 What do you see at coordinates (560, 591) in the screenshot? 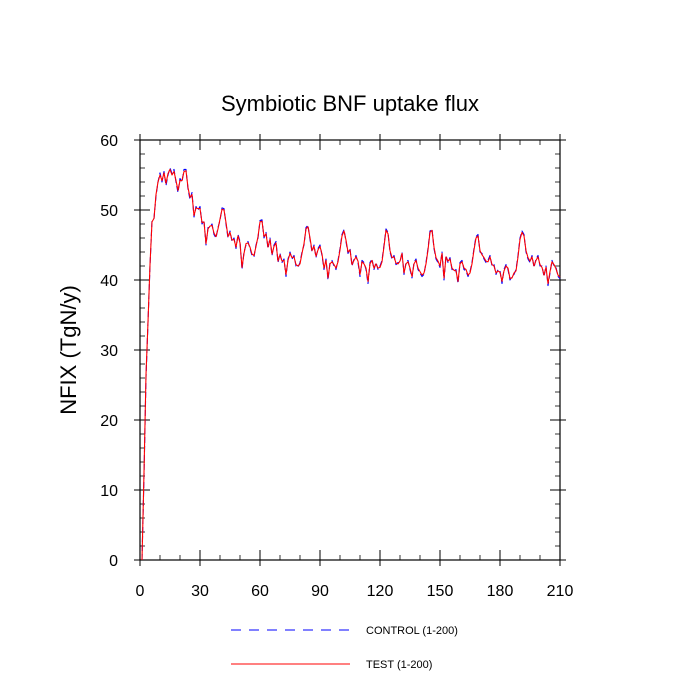
I see `x-tick-label: 210` at bounding box center [560, 591].